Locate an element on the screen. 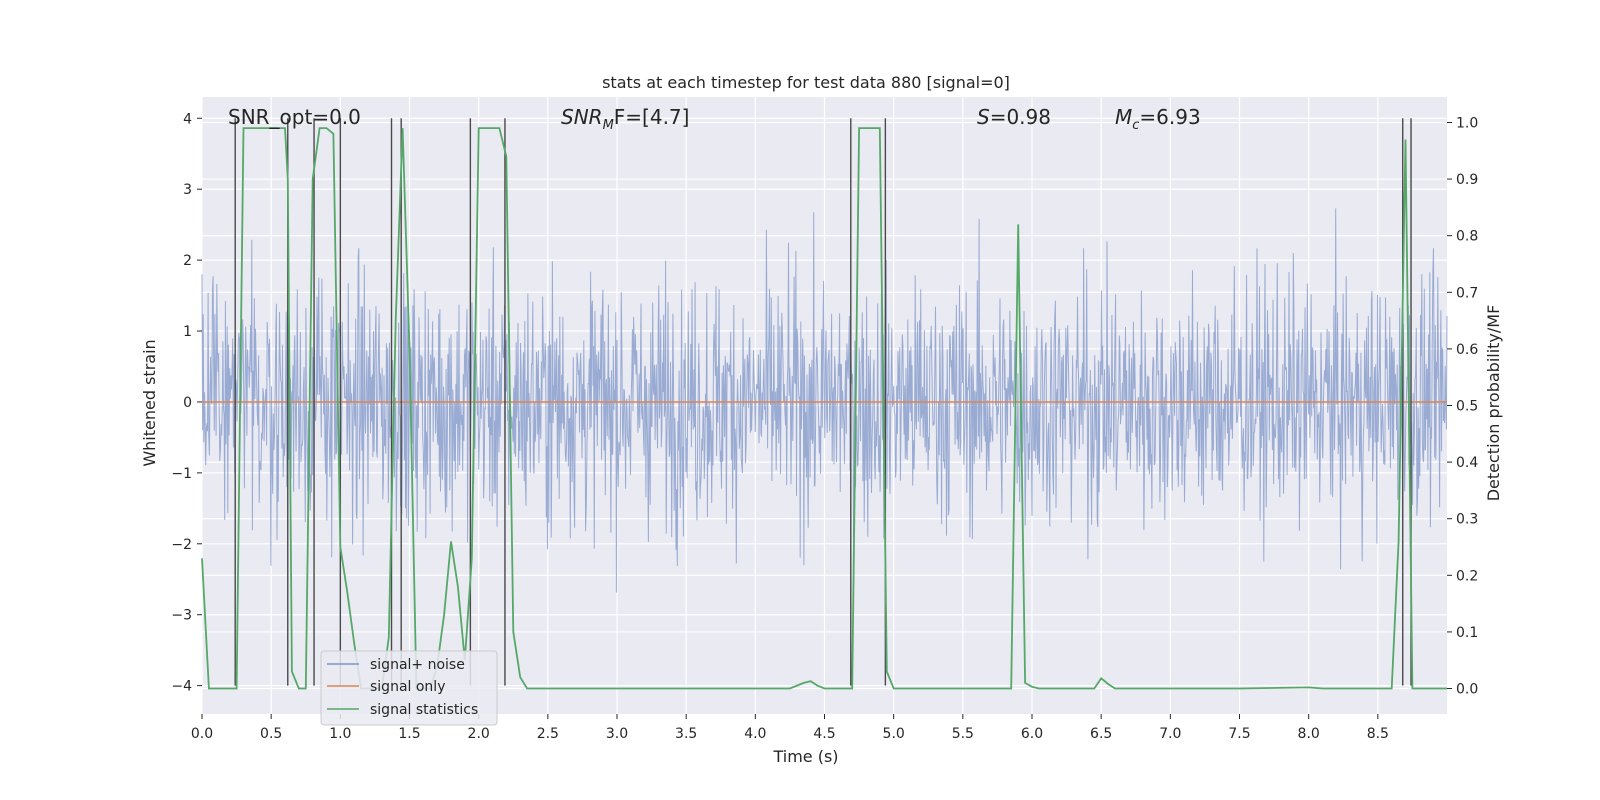  x-tick-label: 1.0 is located at coordinates (340, 734).